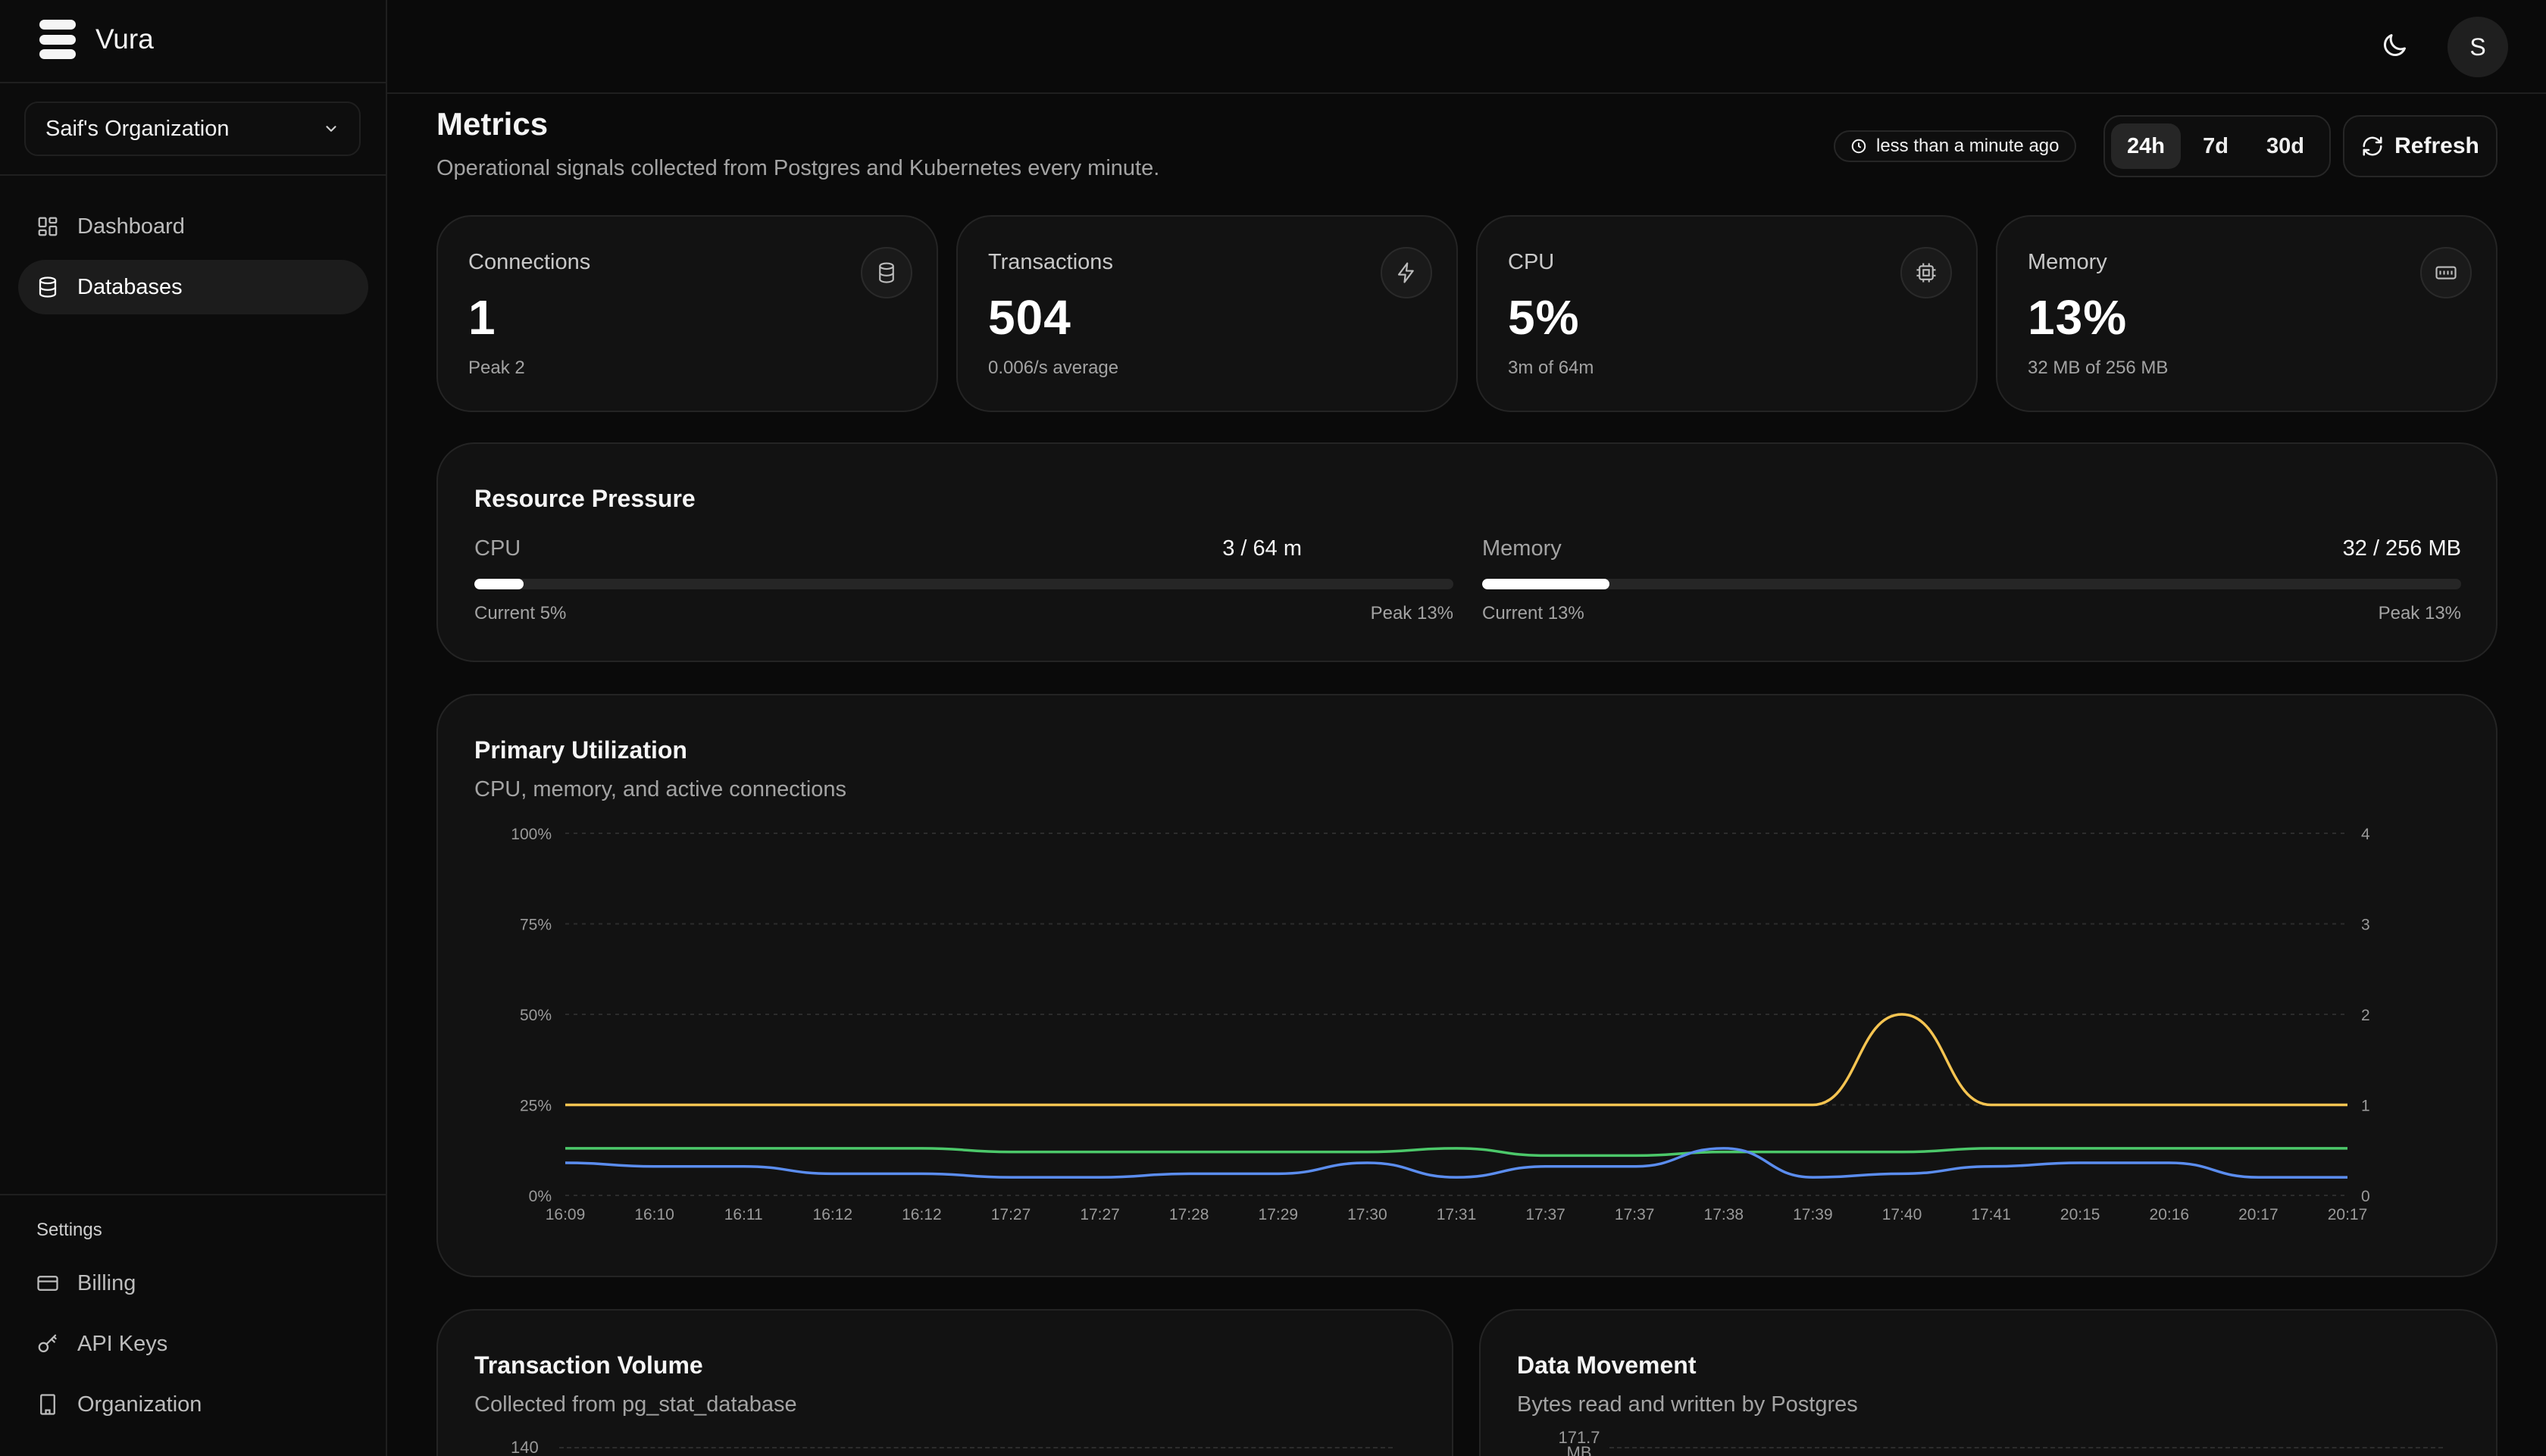 This screenshot has width=2546, height=1456. I want to click on x-axis-tick: 16:11, so click(743, 1214).